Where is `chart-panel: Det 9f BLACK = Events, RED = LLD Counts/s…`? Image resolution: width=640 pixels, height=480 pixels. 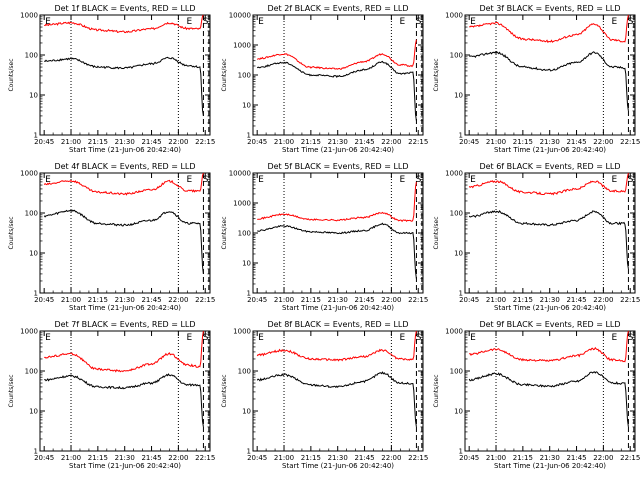
chart-panel: Det 9f BLACK = Events, RED = LLD Counts/s… is located at coordinates (536, 395).